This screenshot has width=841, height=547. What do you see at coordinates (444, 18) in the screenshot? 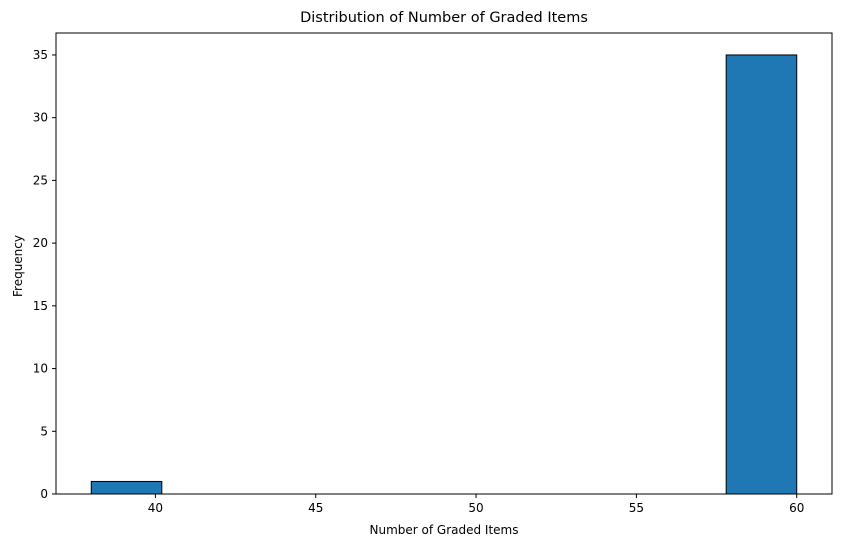
I see `chart-title: Distribution of Number of Graded Items` at bounding box center [444, 18].